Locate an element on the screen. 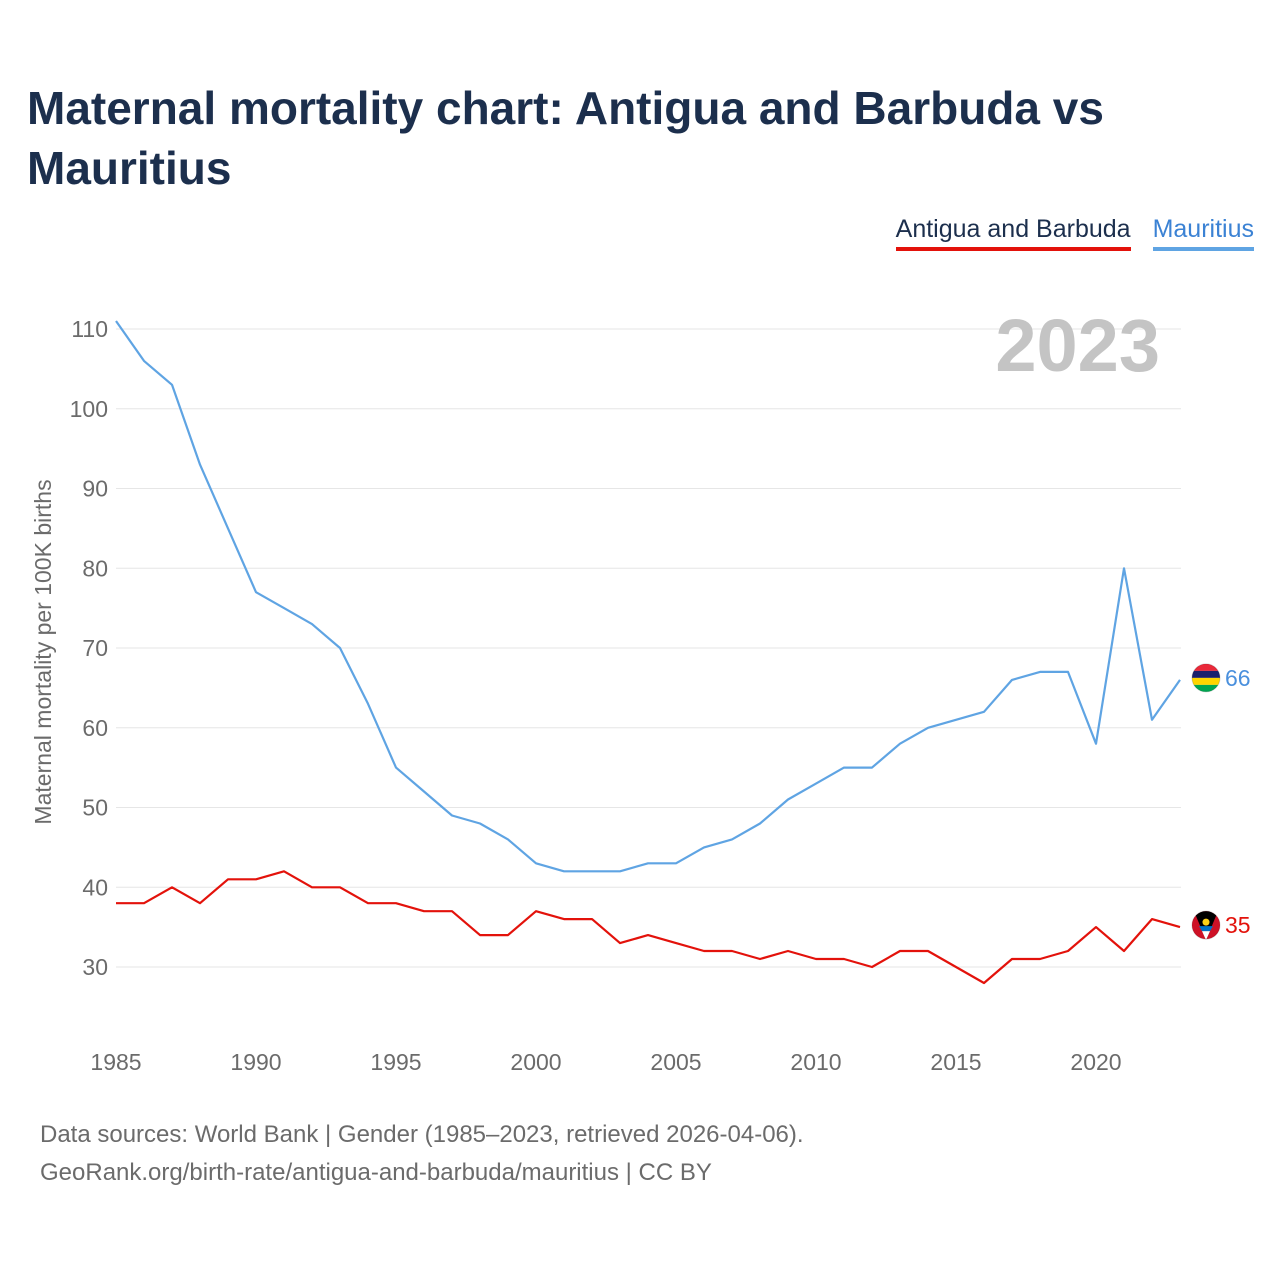  y-tick-label: 70 is located at coordinates (95, 648).